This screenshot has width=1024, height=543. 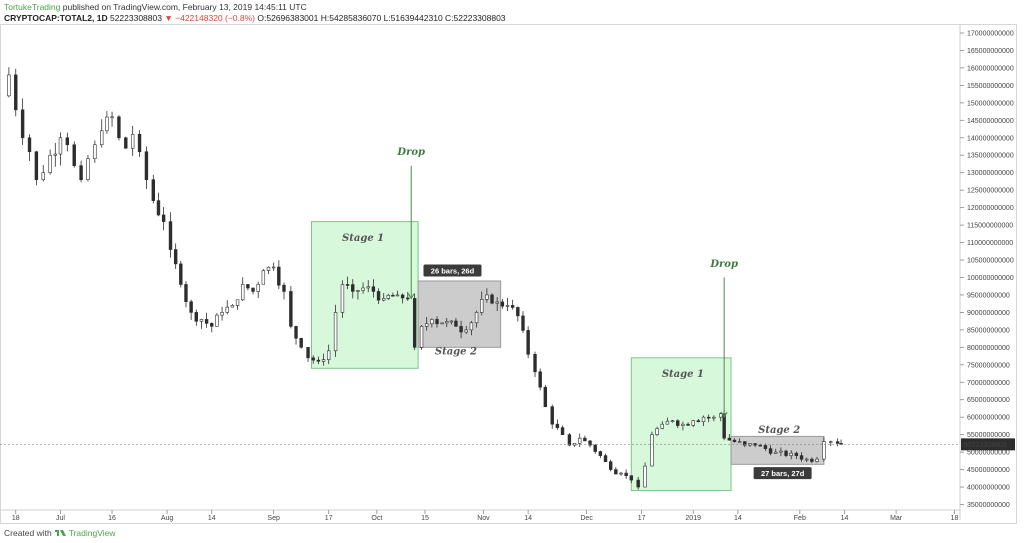 What do you see at coordinates (990, 121) in the screenshot?
I see `y-tick-label: 145000000000` at bounding box center [990, 121].